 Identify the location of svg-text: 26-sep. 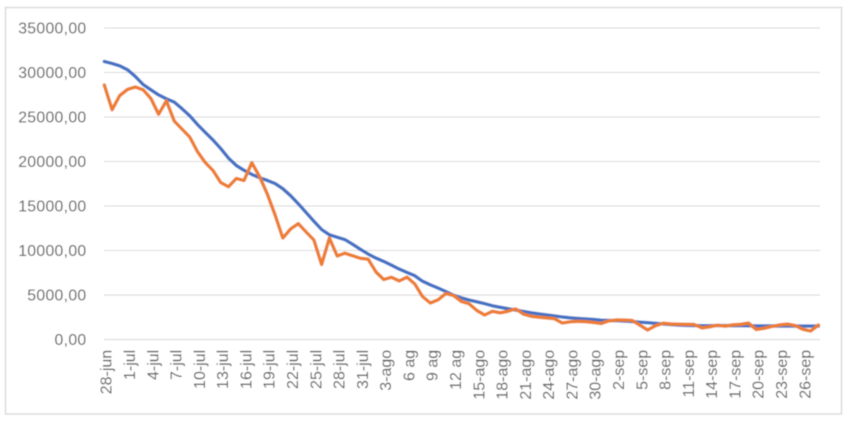
(805, 374).